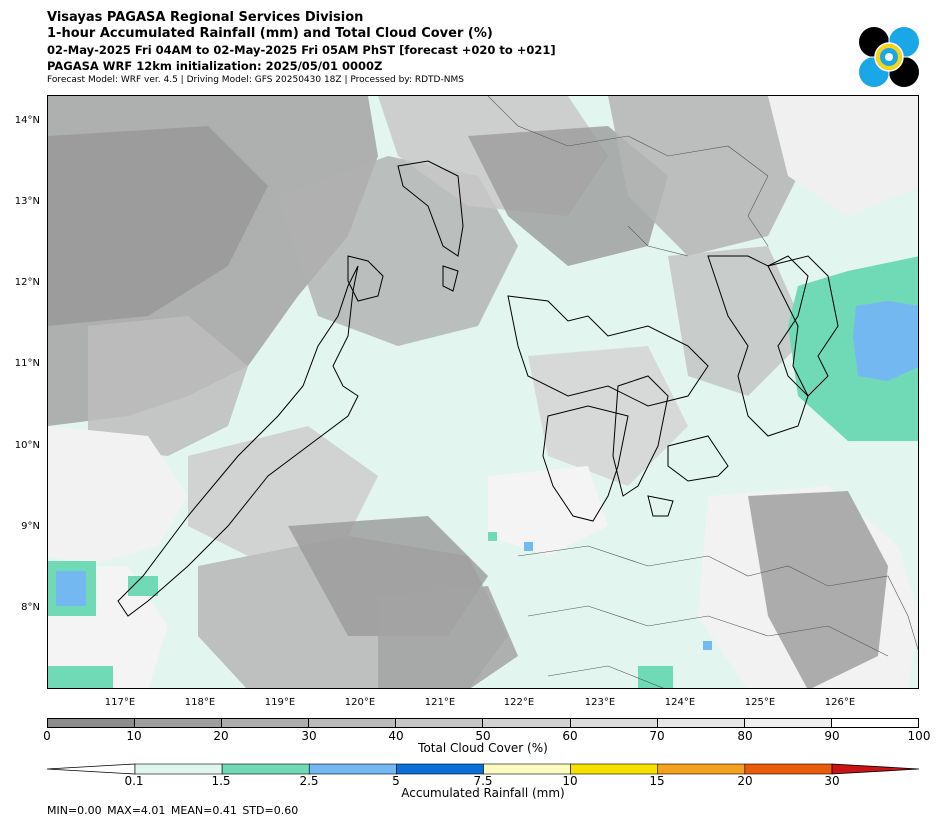 The image size is (944, 830). I want to click on cloud-tick: 10, so click(134, 736).